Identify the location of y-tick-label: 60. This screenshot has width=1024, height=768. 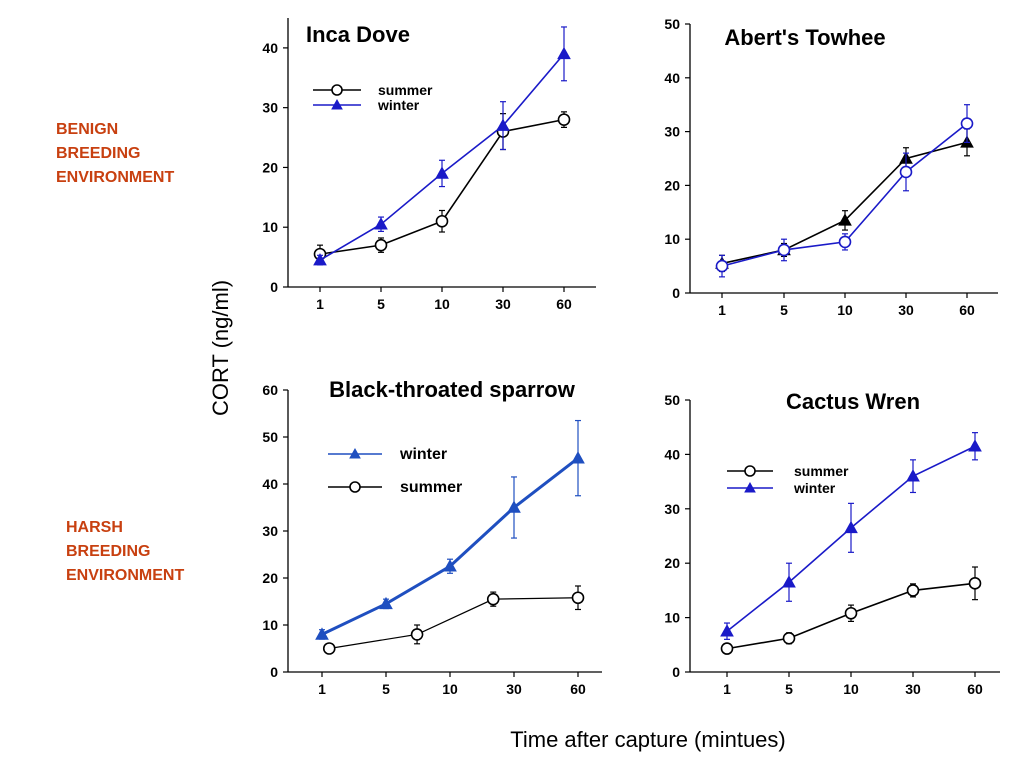
(270, 390).